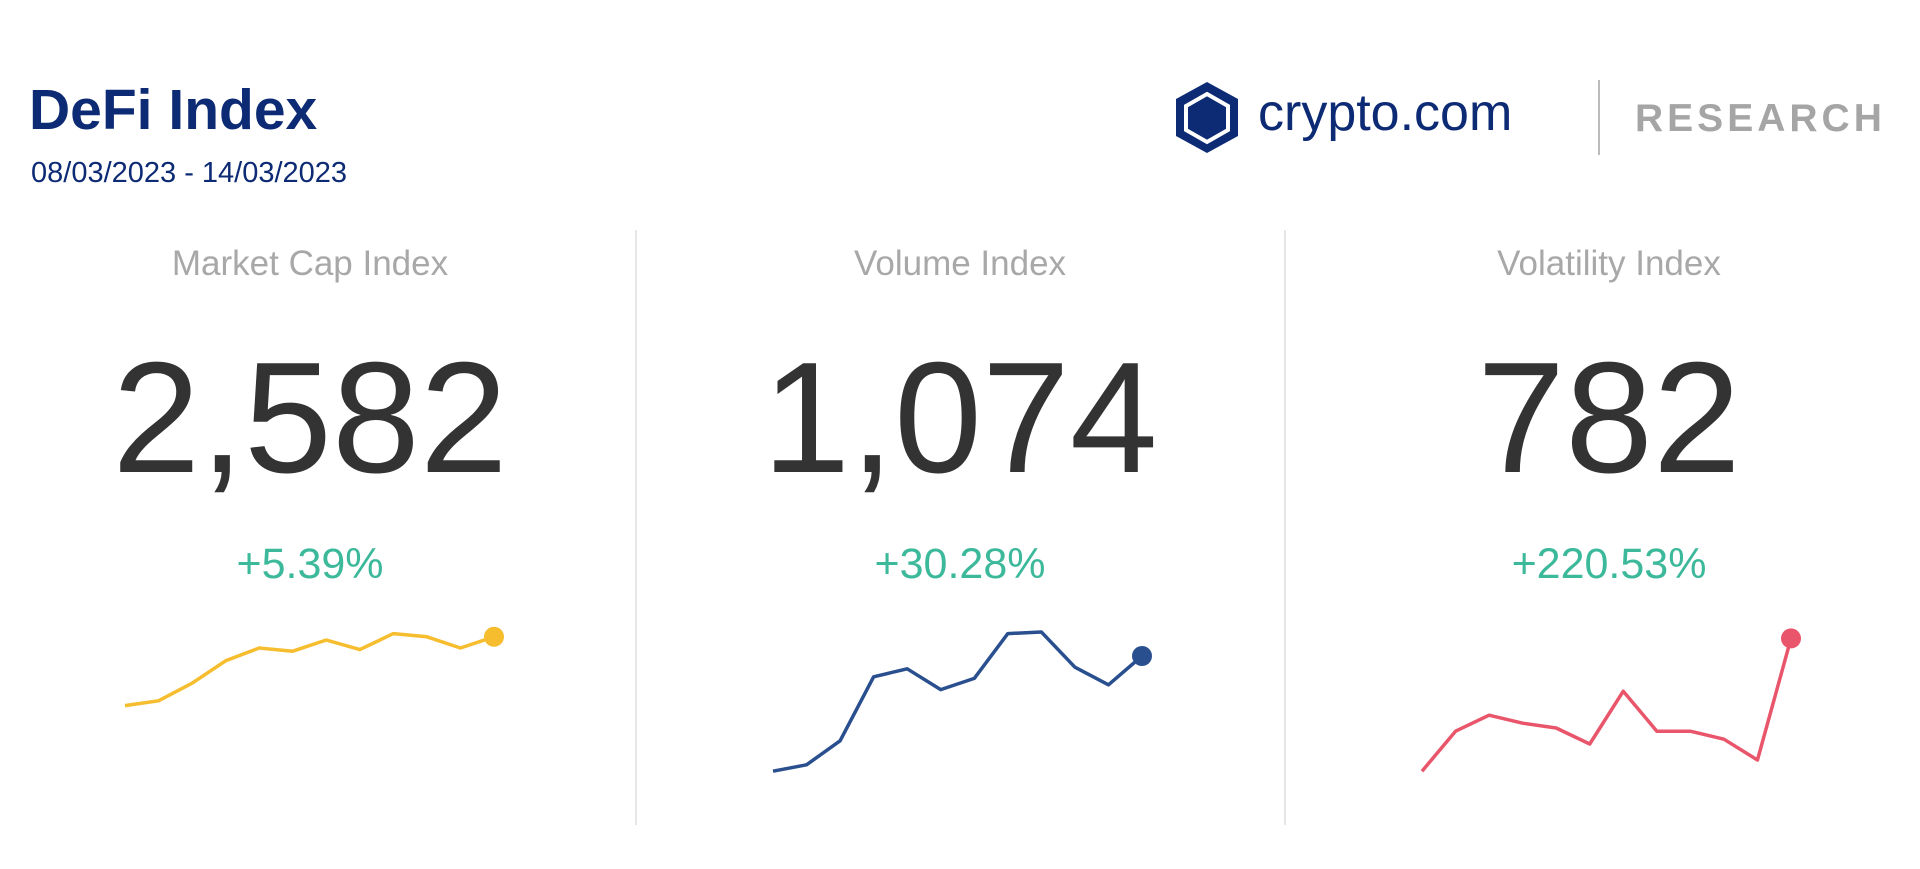  Describe the element at coordinates (1609, 564) in the screenshot. I see `card-change: +220.53%` at that location.